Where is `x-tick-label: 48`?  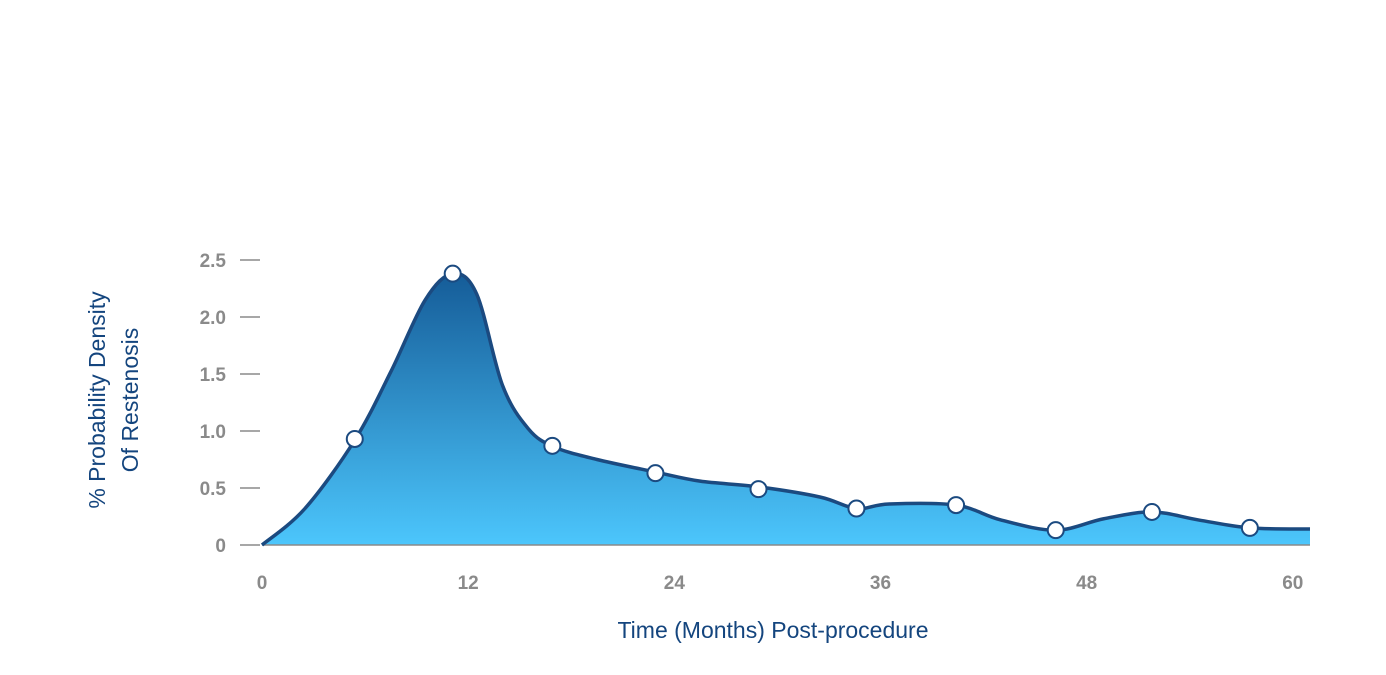
x-tick-label: 48 is located at coordinates (1086, 583).